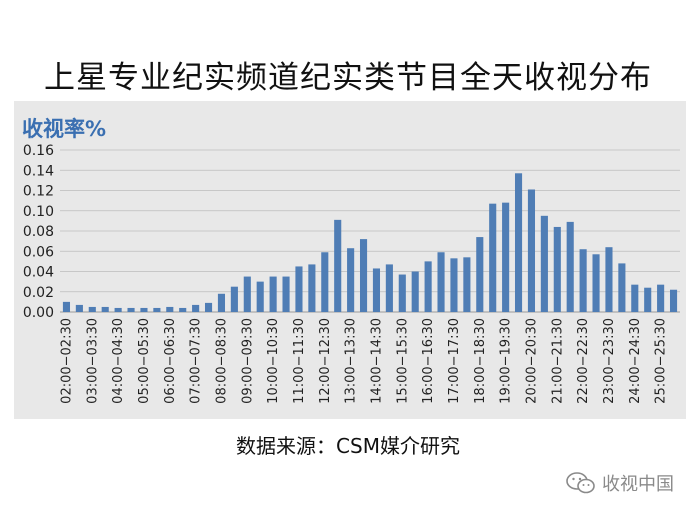 This screenshot has width=696, height=511. Describe the element at coordinates (247, 361) in the screenshot. I see `x-tick-label: 09:00−09:30` at that location.